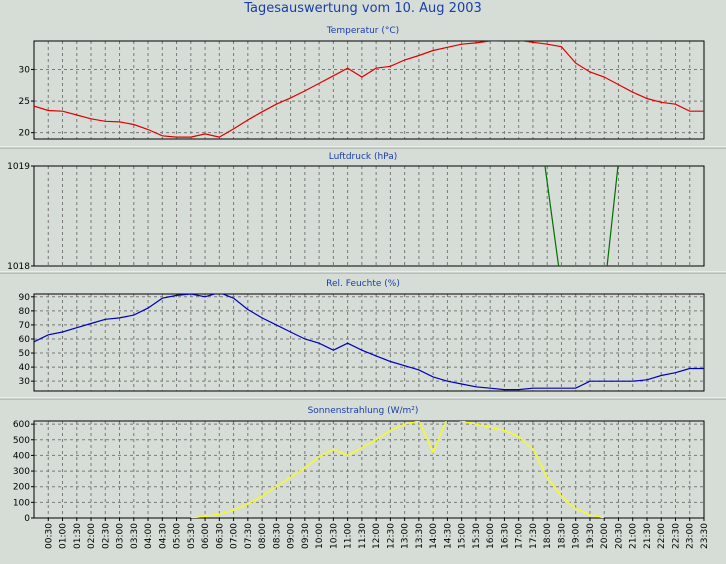 This screenshot has height=564, width=726. Describe the element at coordinates (420, 536) in the screenshot. I see `x-tick-label: 13:30` at that location.